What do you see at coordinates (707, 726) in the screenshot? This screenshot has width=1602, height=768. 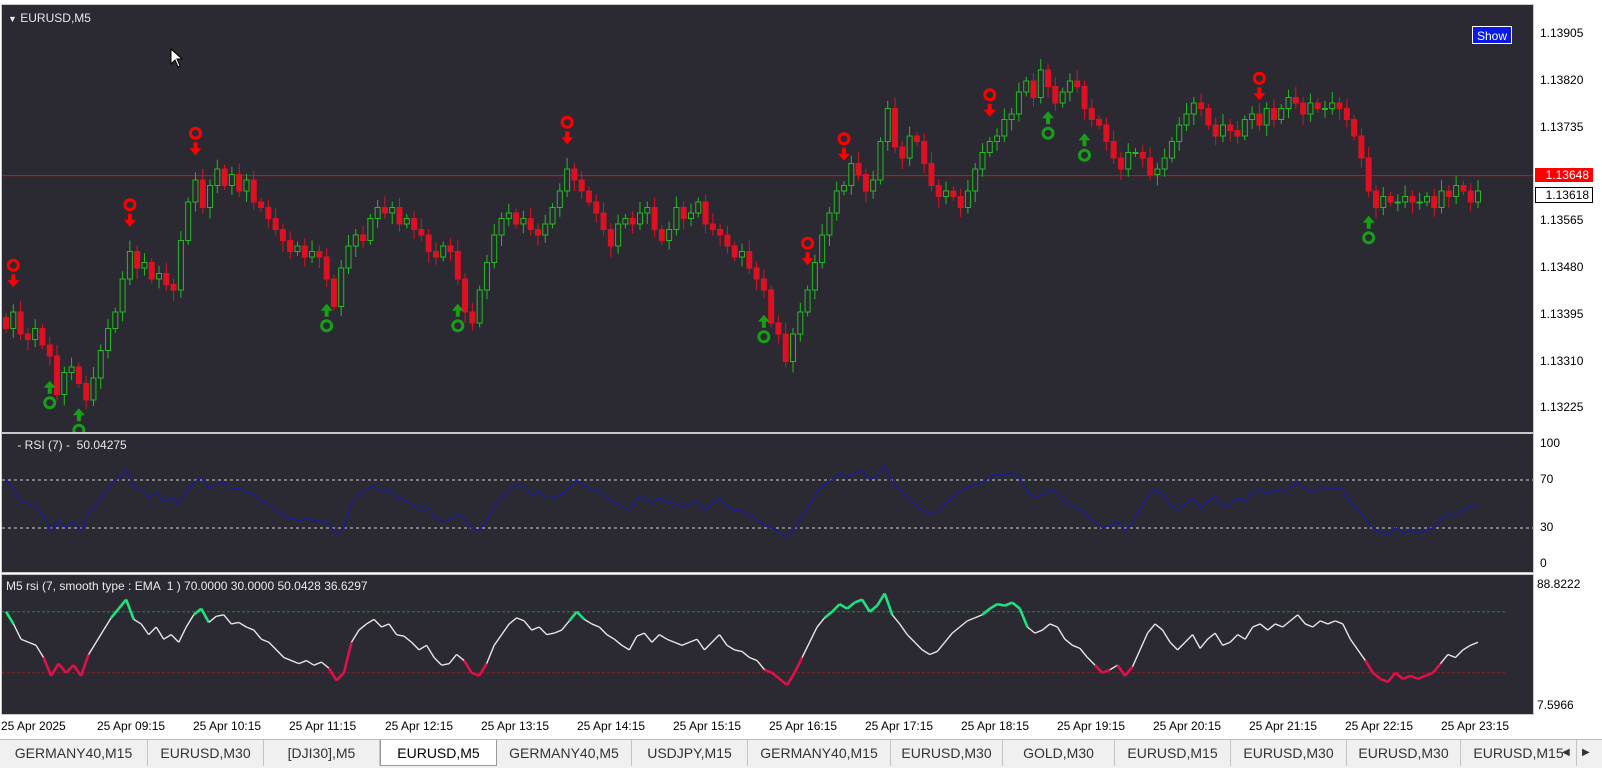 I see `time-axis-label: 25 Apr 15:15` at bounding box center [707, 726].